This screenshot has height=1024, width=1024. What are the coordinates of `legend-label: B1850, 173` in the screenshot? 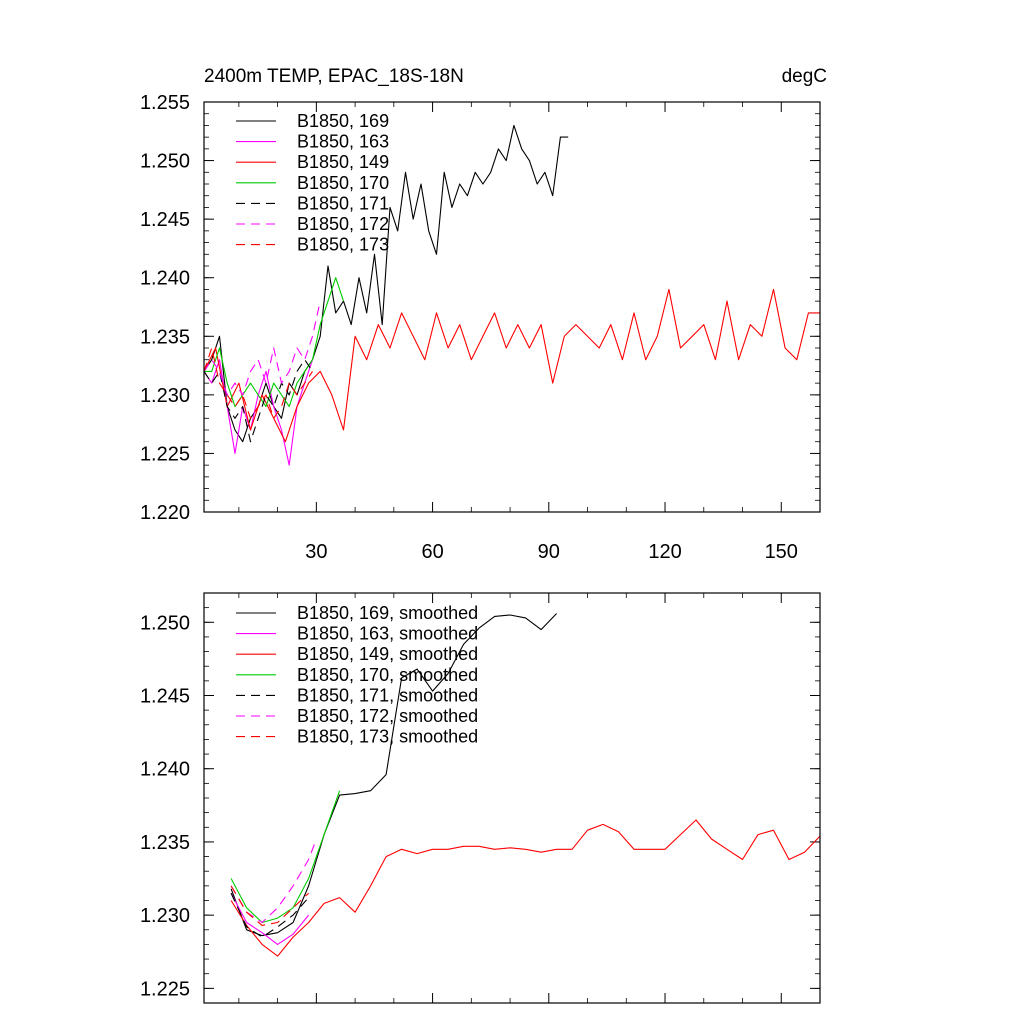 It's located at (343, 245).